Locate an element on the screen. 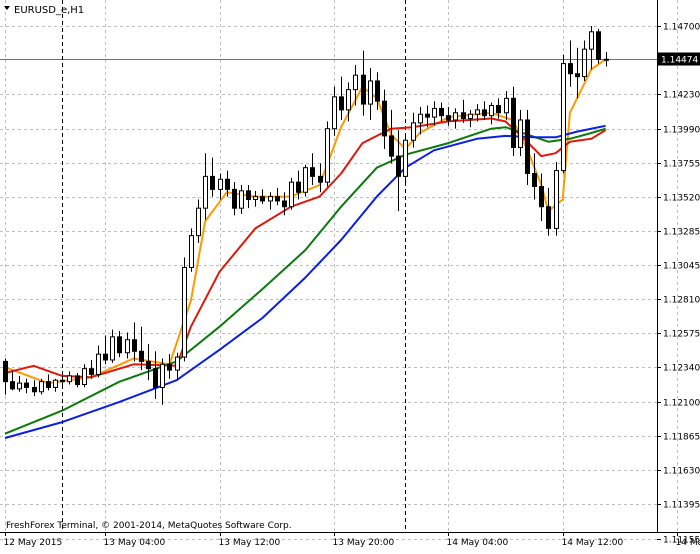 Image resolution: width=700 pixels, height=554 pixels. price-tick-label: 1.13990 is located at coordinates (681, 131).